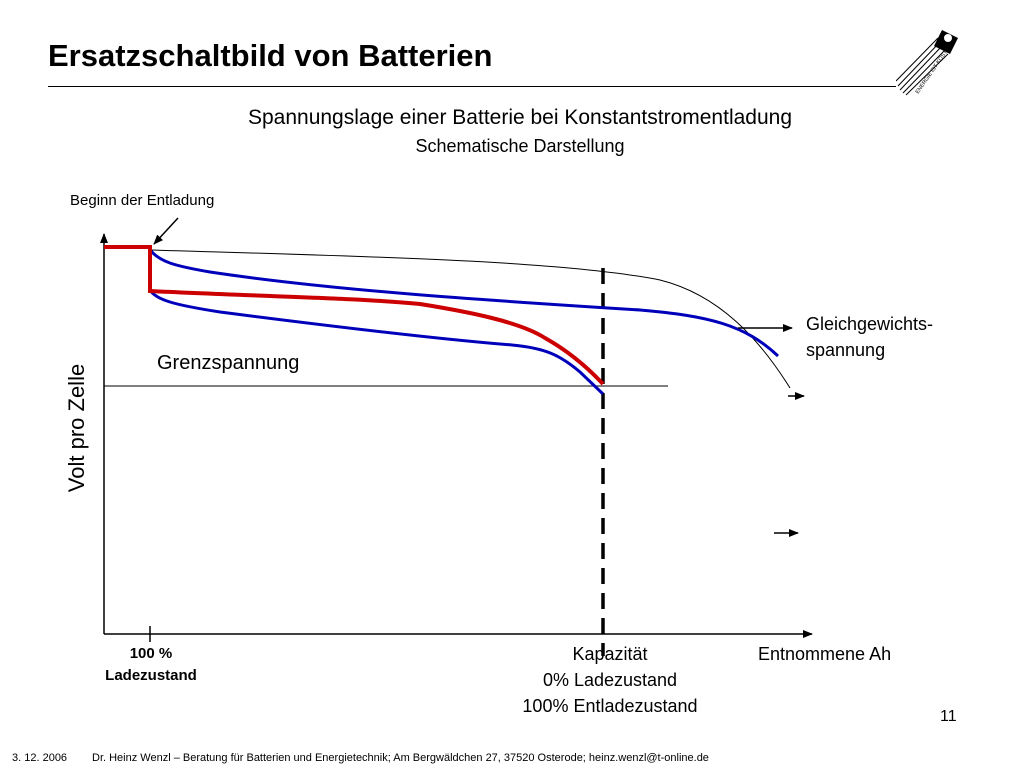 Image resolution: width=1024 pixels, height=768 pixels. Describe the element at coordinates (610, 680) in the screenshot. I see `capacity-label-line2: 0% Ladezustand` at that location.